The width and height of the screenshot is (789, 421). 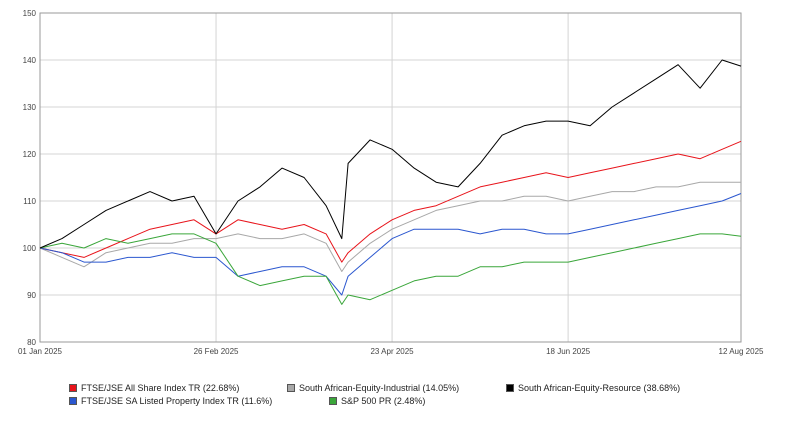 I want to click on legend-label: S&P 500 PR (2.48%), so click(x=383, y=400).